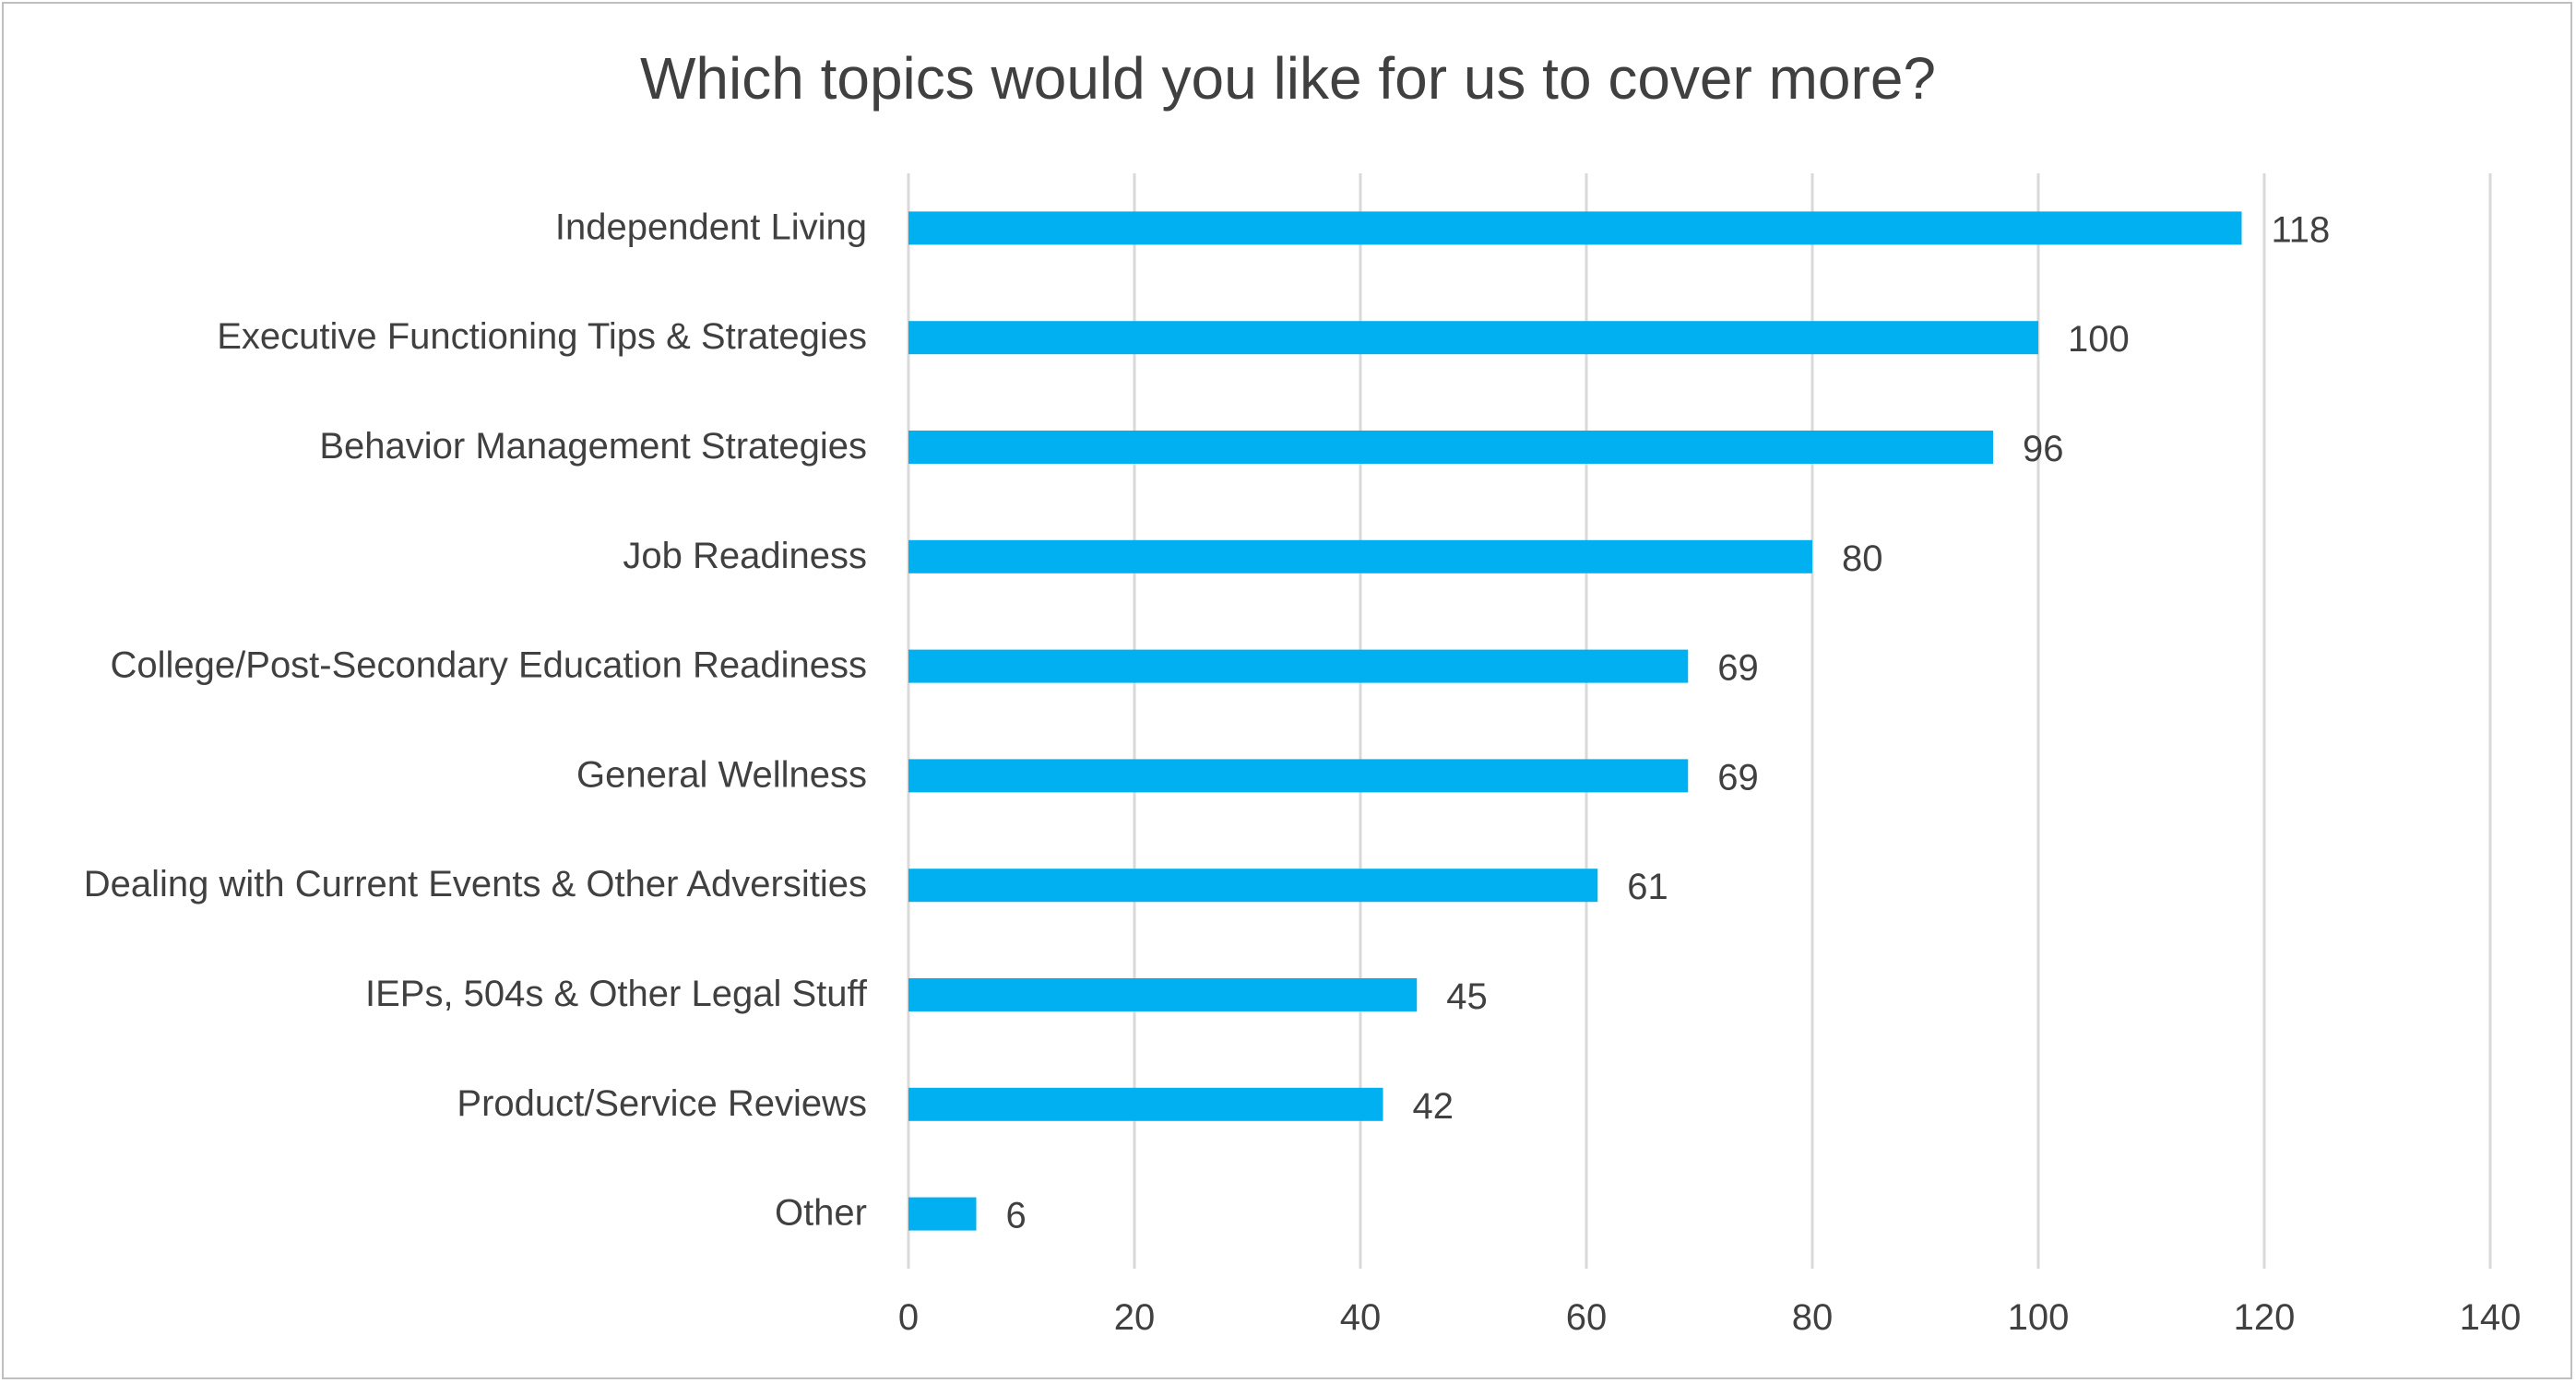  I want to click on data-label-9: 6, so click(1017, 1216).